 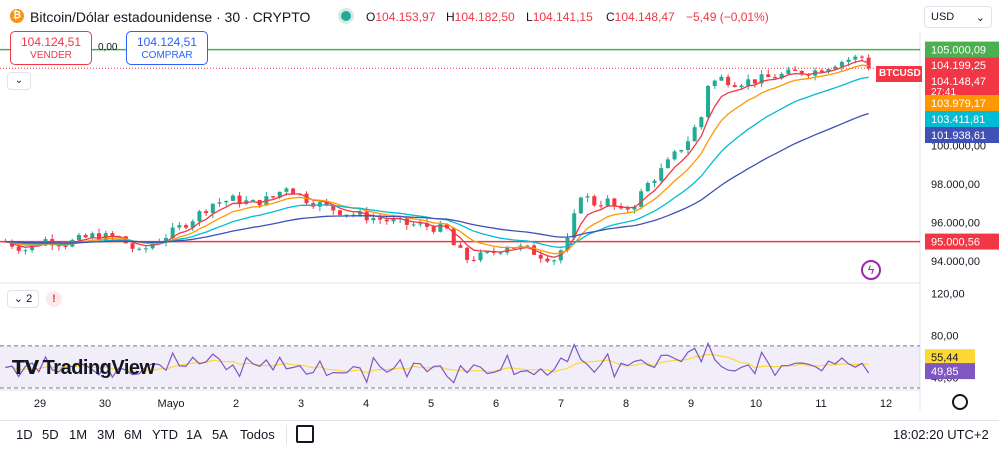 I want to click on timeframe-todos: Todos, so click(x=257, y=434).